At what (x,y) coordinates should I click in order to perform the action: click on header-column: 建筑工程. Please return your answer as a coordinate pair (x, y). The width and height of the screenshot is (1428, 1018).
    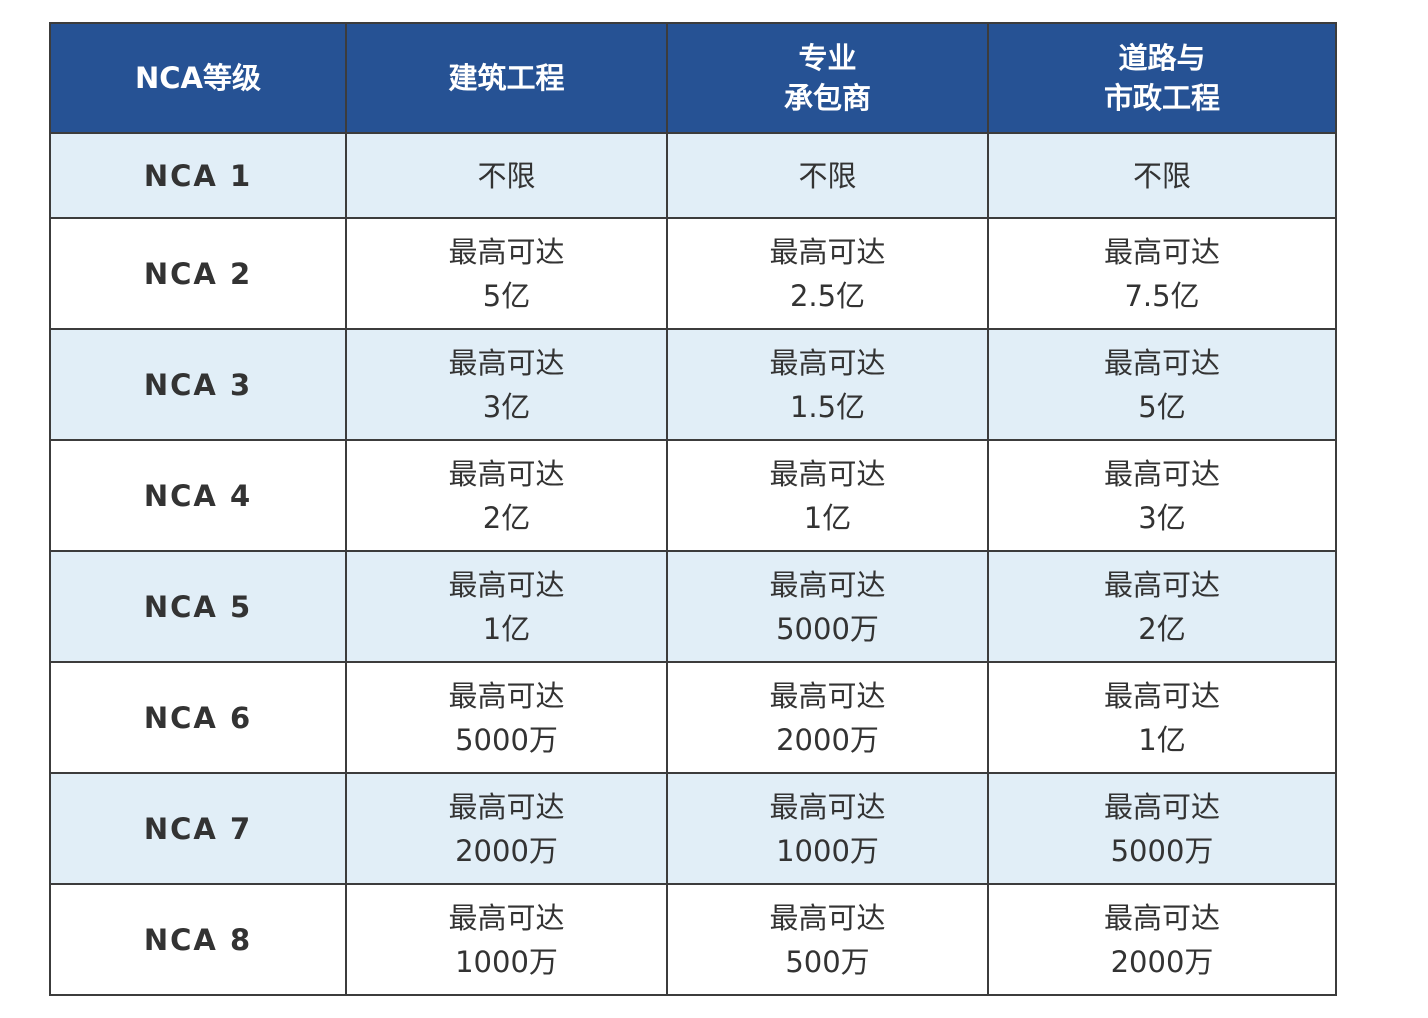
    Looking at the image, I should click on (506, 78).